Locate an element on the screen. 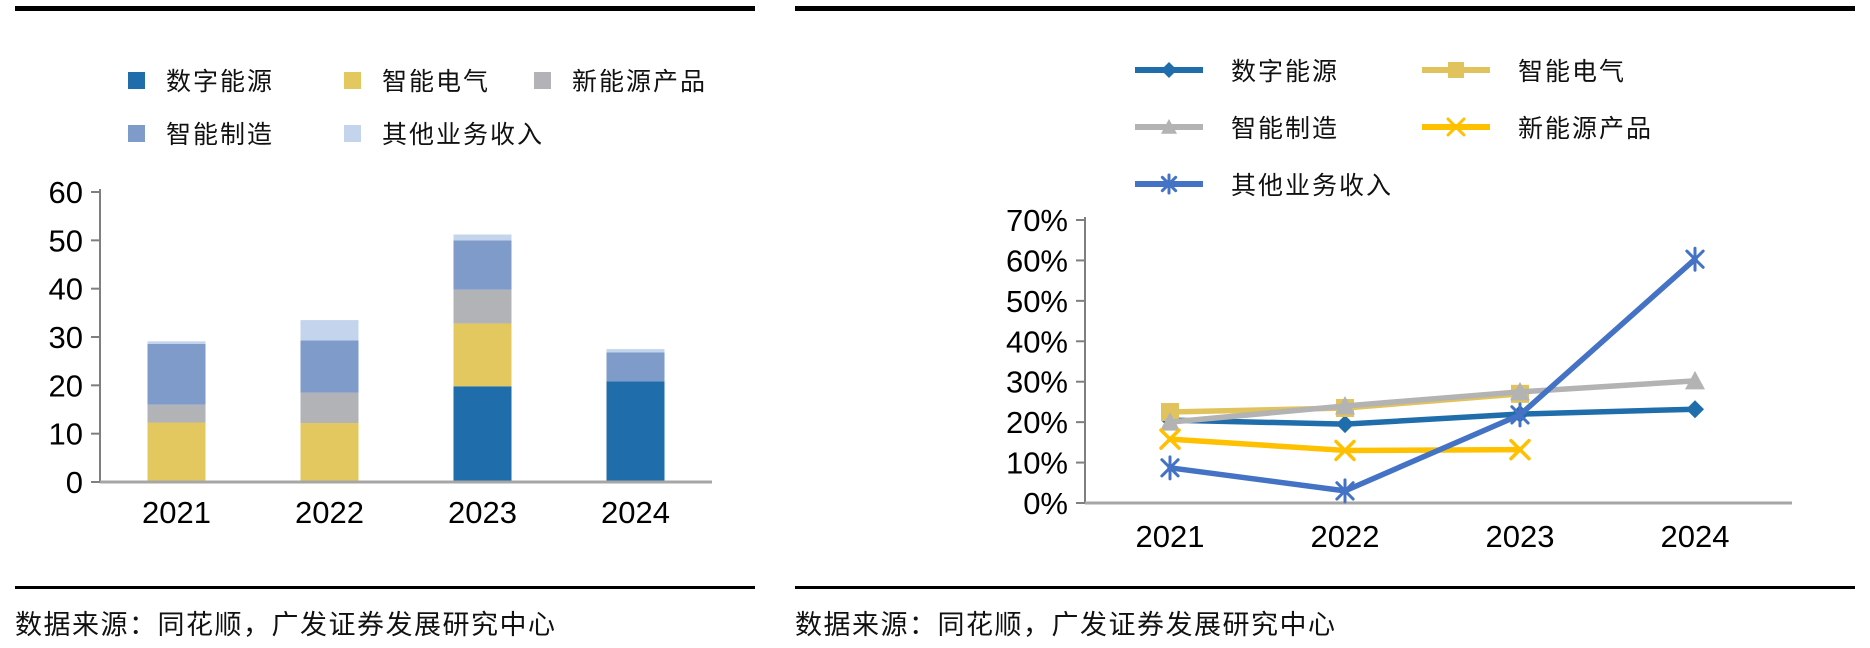  left-source-divider is located at coordinates (385, 587).